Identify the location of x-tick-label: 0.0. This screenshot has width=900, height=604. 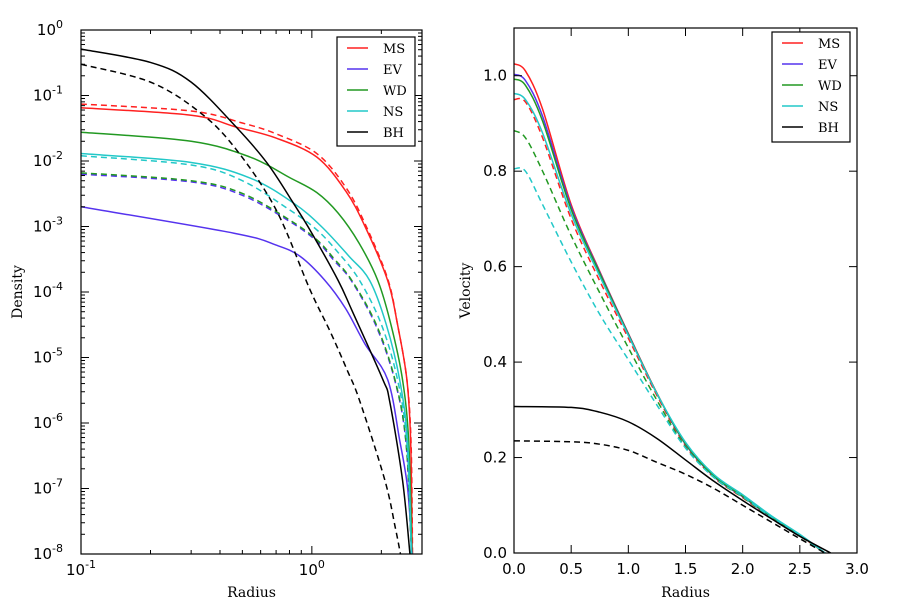
(514, 569).